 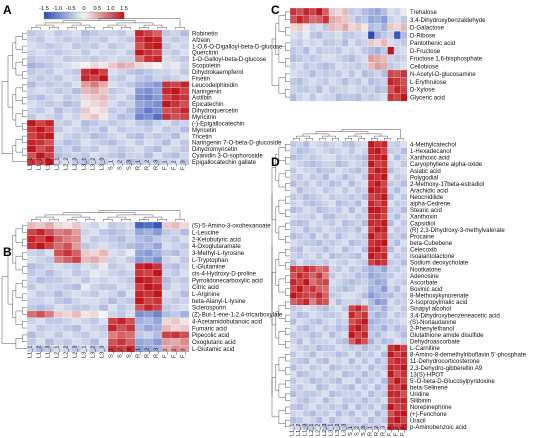 I want to click on row-label: D-Galactose, so click(x=427, y=28).